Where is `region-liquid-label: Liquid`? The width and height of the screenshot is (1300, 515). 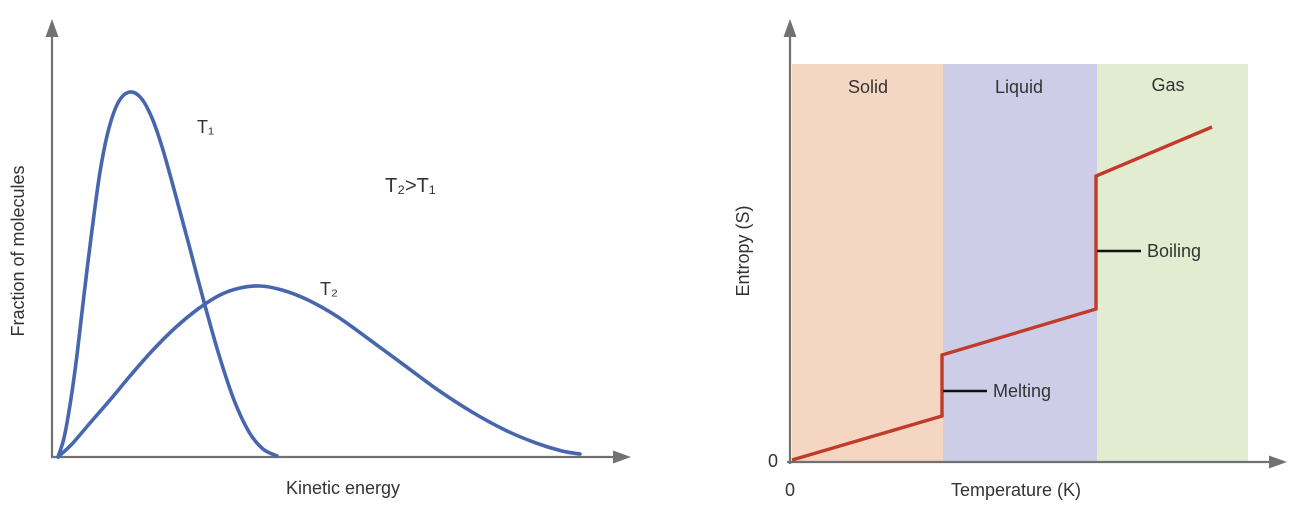 region-liquid-label: Liquid is located at coordinates (1019, 87).